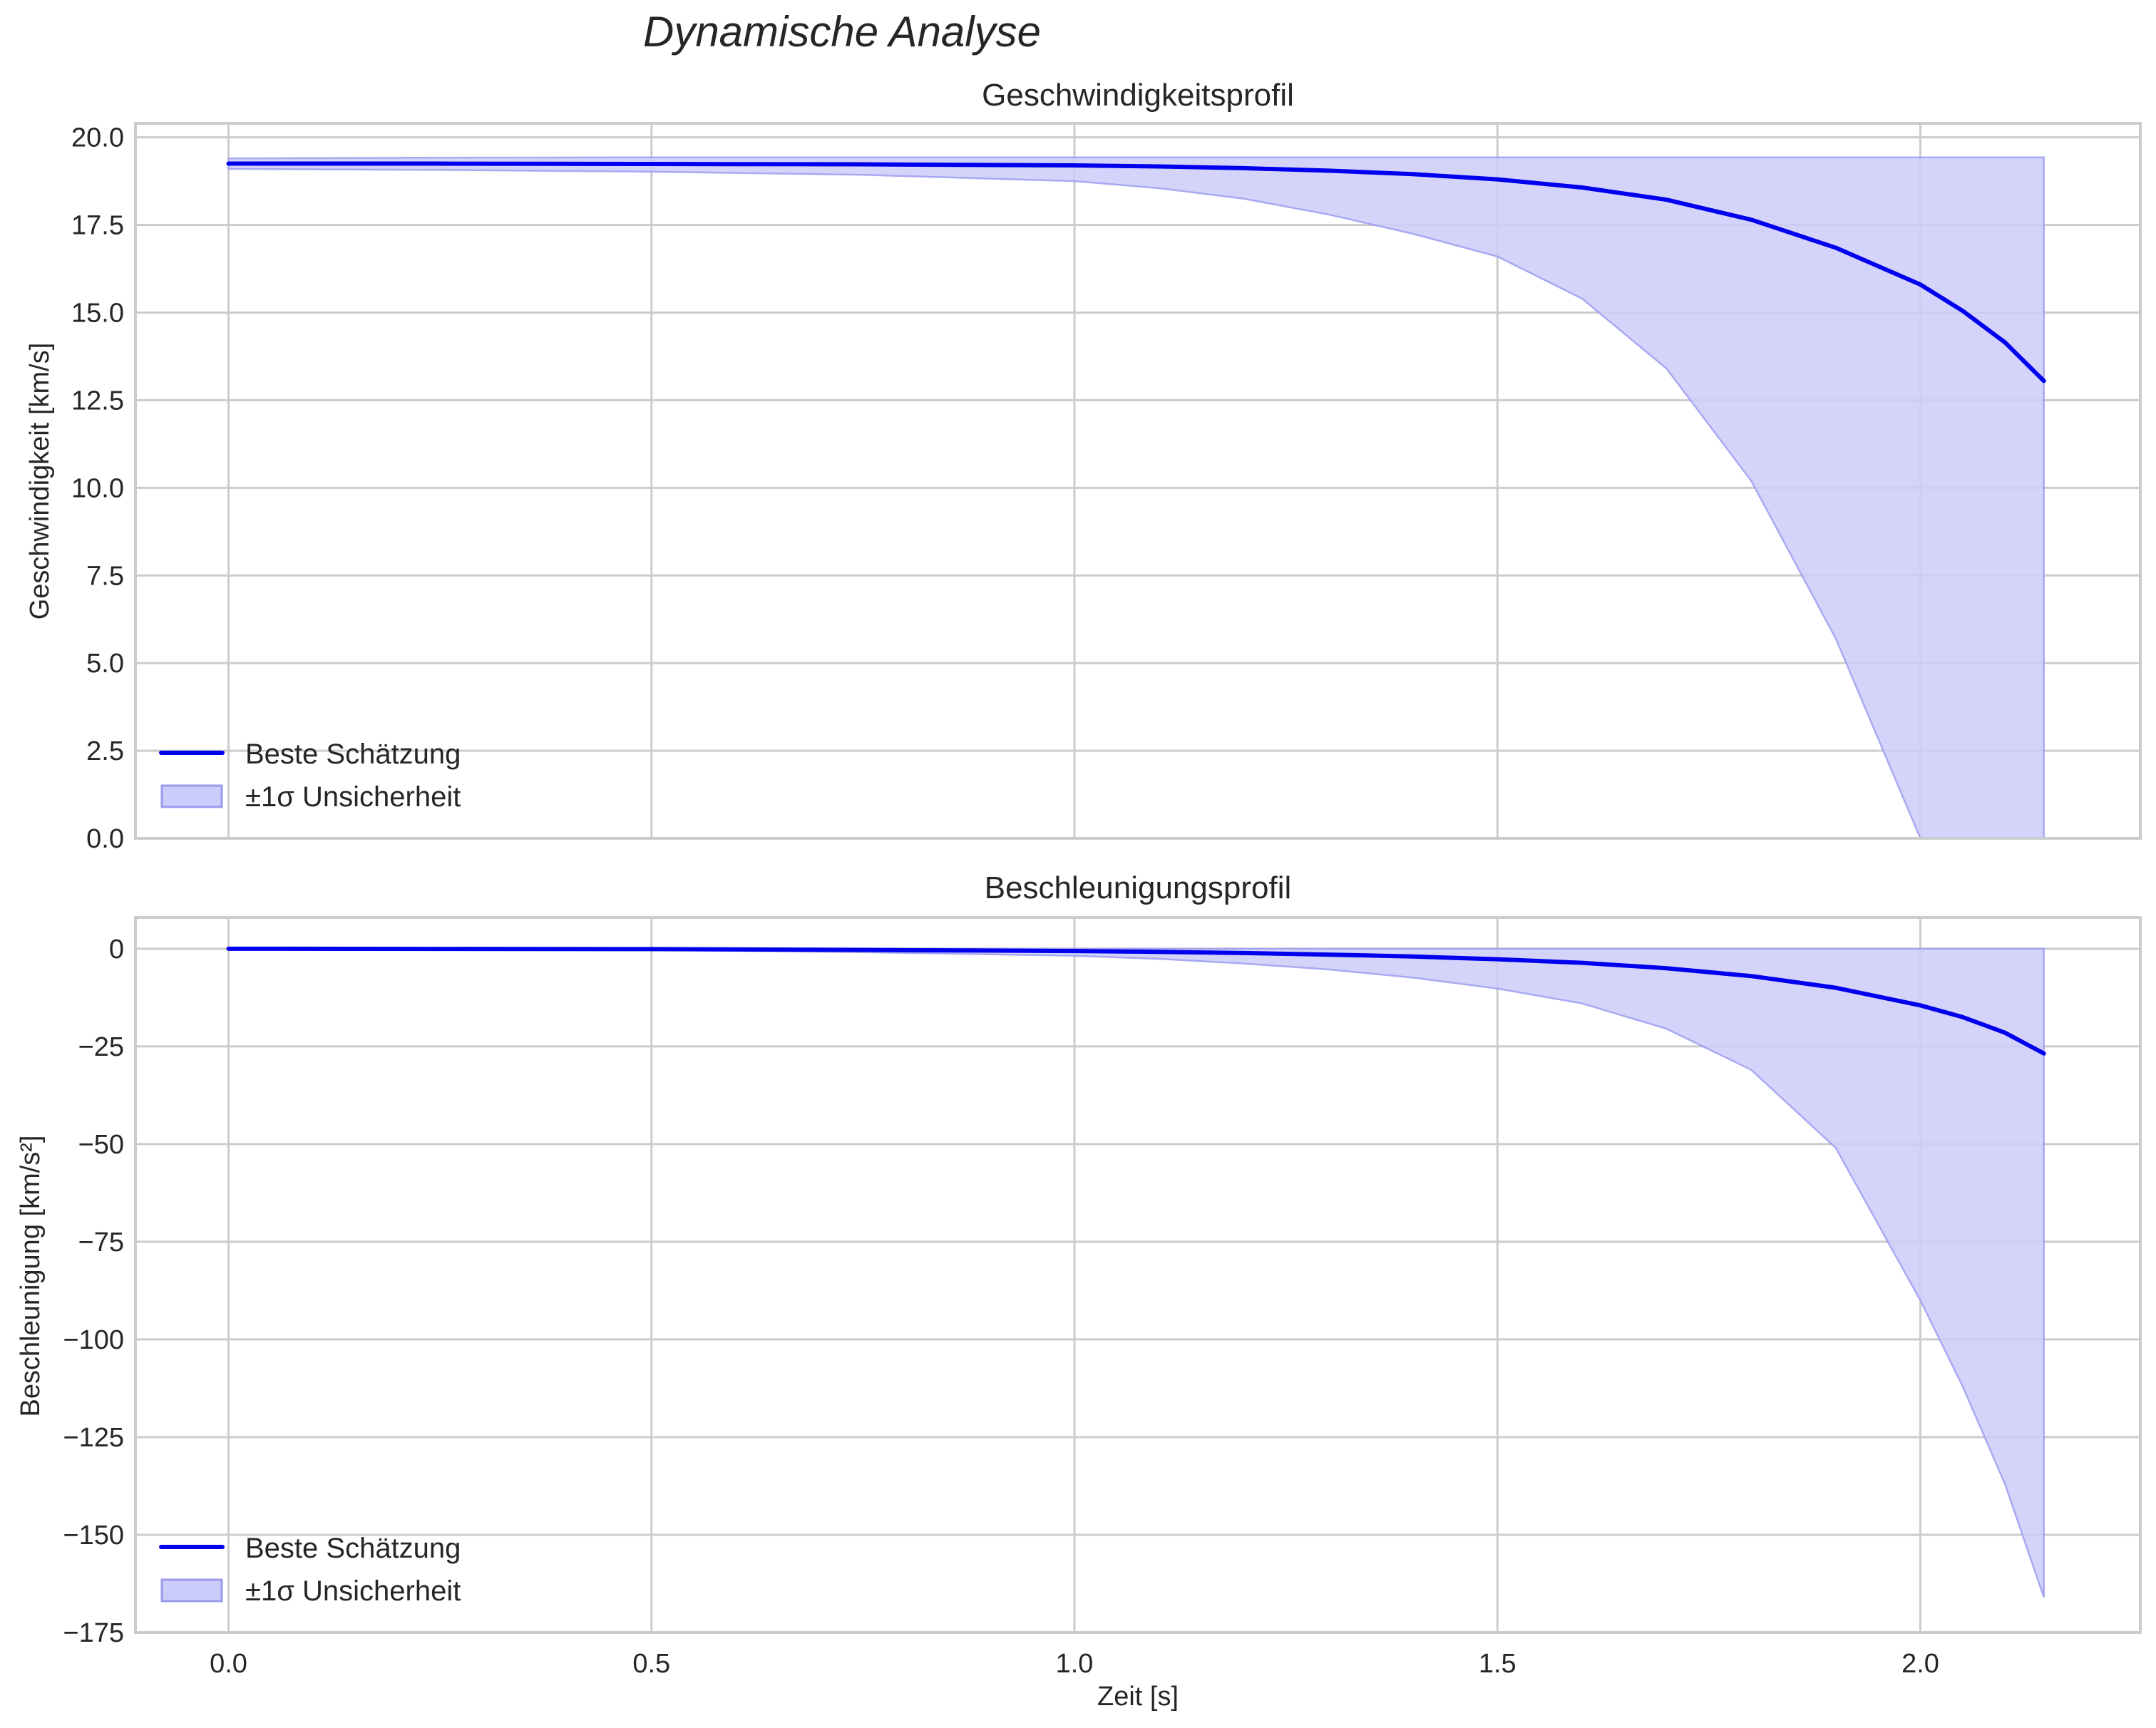 The width and height of the screenshot is (2156, 1728). I want to click on y-tick-label: −100, so click(93, 1340).